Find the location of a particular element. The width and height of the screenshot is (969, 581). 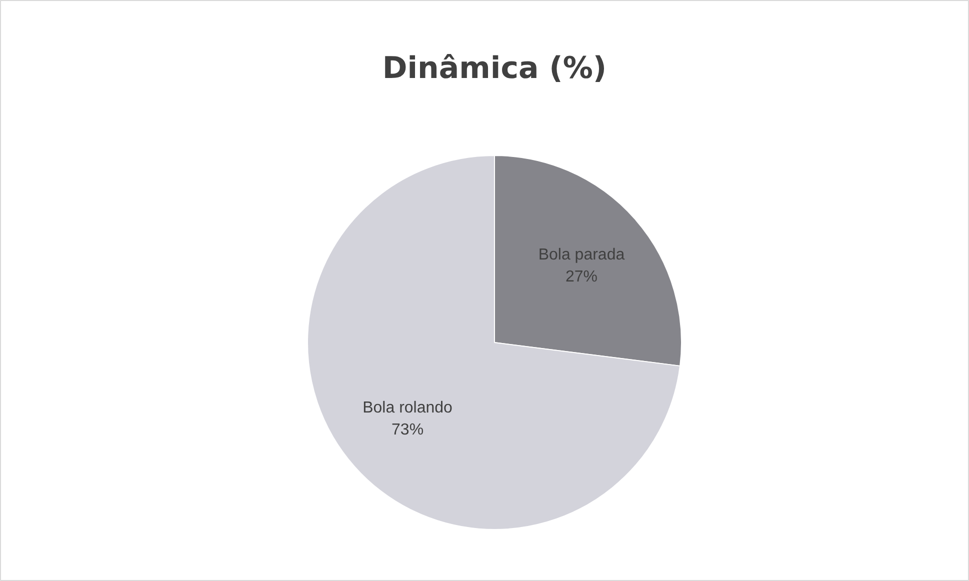

data-label: 73% is located at coordinates (408, 430).